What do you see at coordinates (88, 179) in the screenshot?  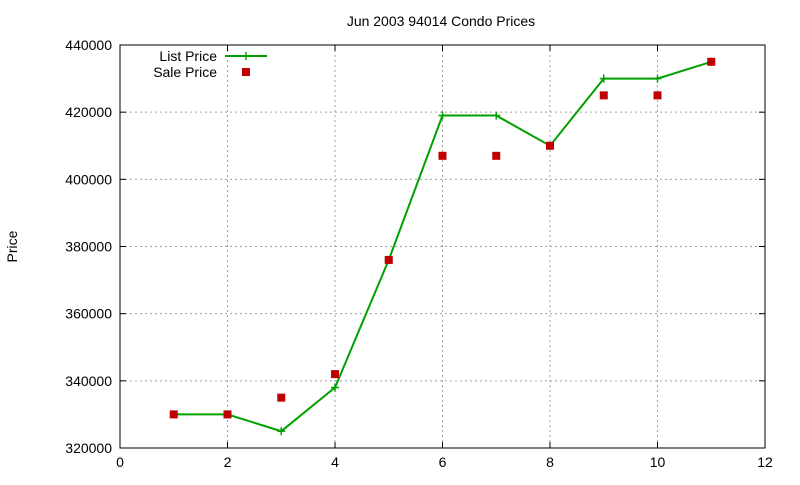 I see `y-tick-label: 400000` at bounding box center [88, 179].